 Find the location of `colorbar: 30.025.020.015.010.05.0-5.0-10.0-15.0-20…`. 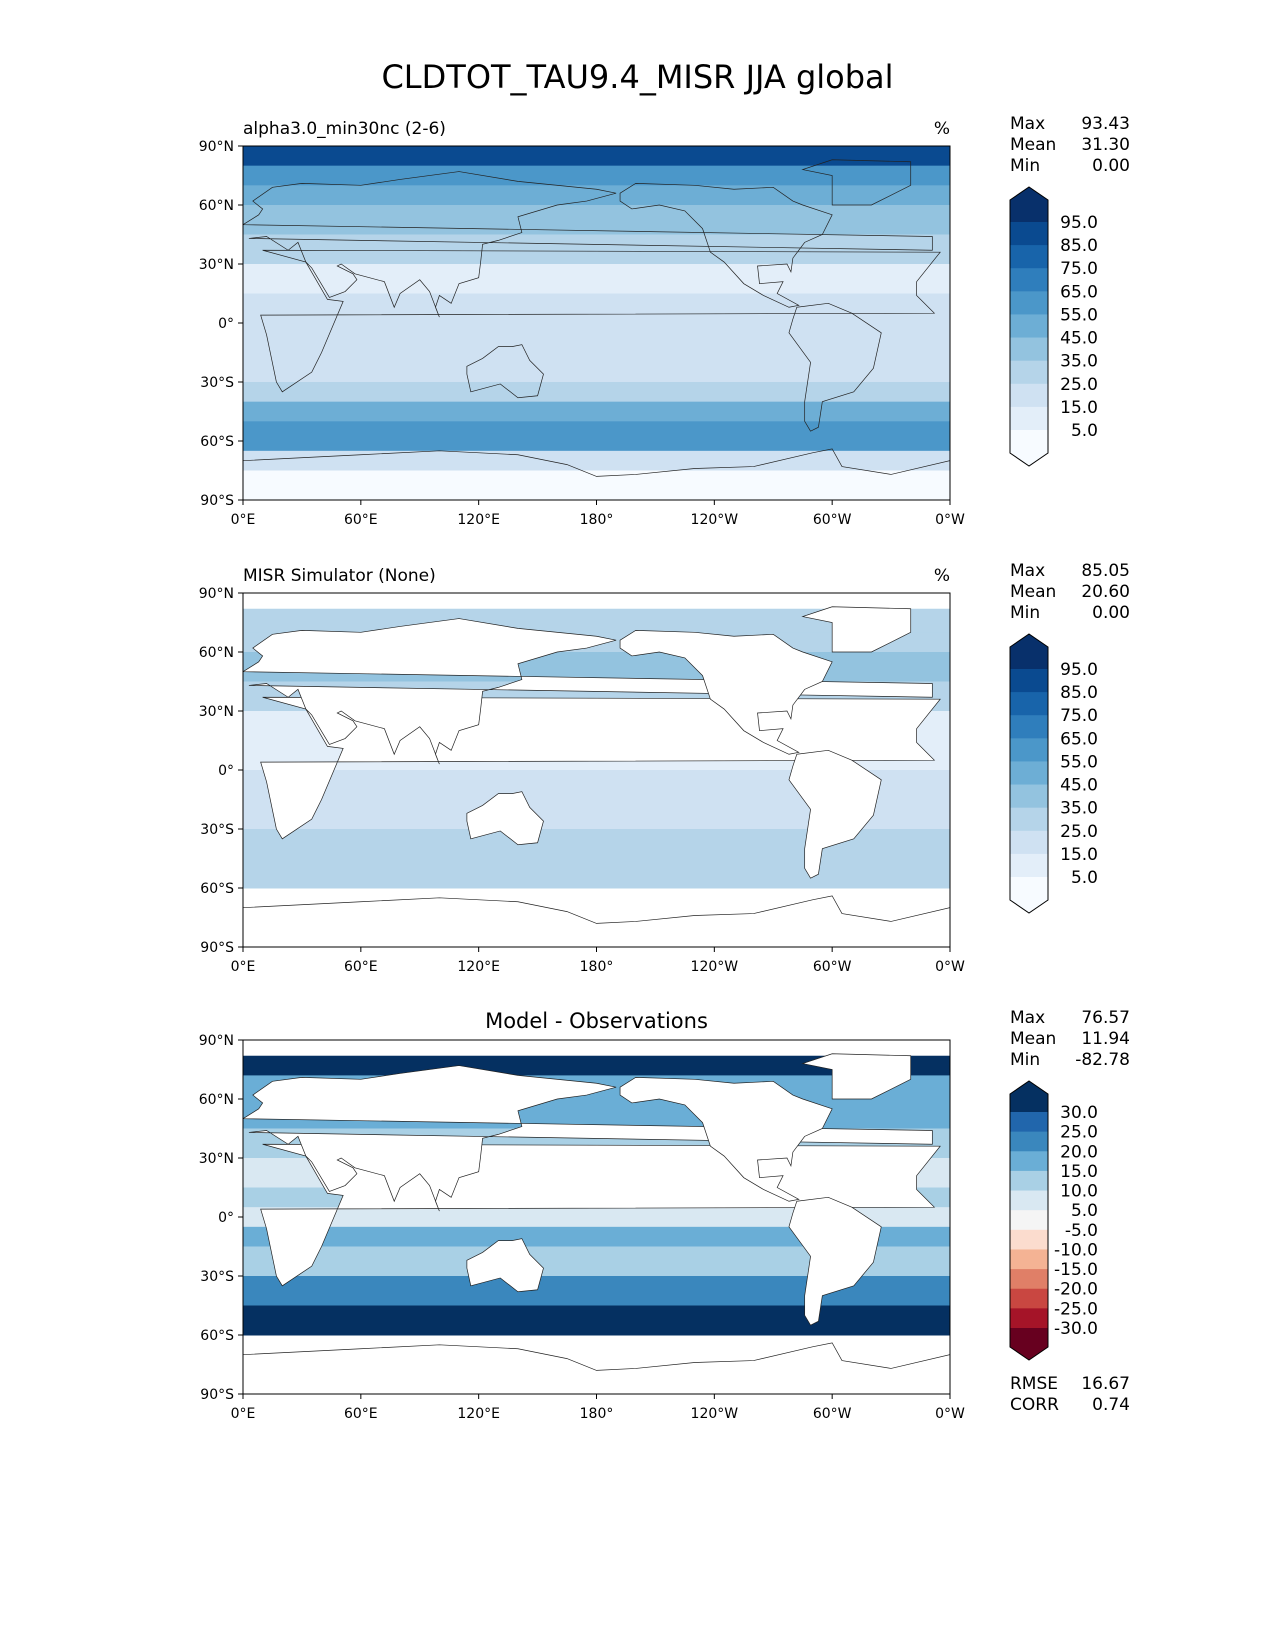

colorbar: 30.025.020.015.010.05.0-5.0-10.0-15.0-20… is located at coordinates (1053, 1220).